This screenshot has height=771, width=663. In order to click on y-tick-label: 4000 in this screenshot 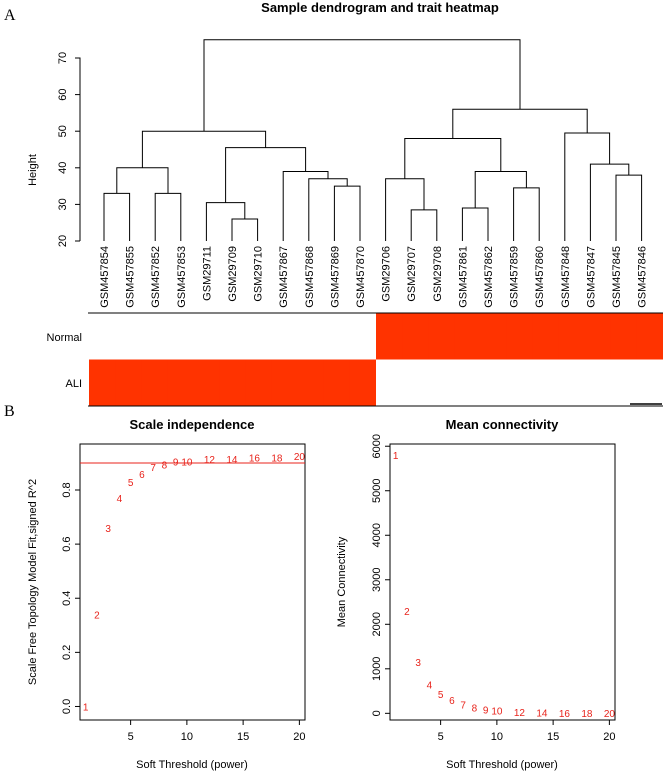, I will do `click(377, 535)`.